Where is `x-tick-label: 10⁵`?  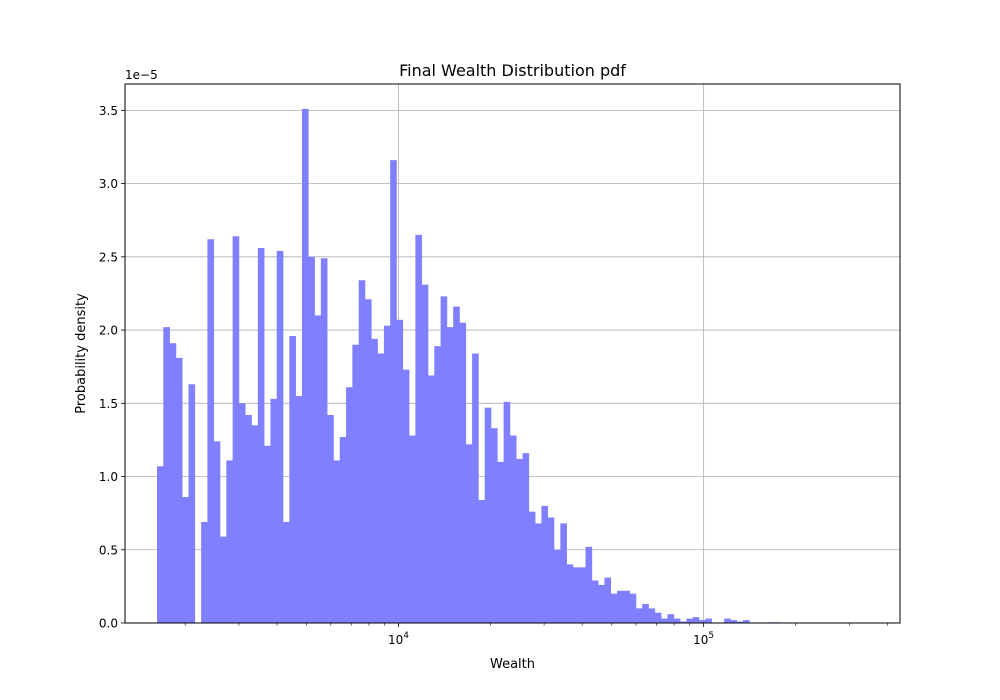
x-tick-label: 10⁵ is located at coordinates (703, 639).